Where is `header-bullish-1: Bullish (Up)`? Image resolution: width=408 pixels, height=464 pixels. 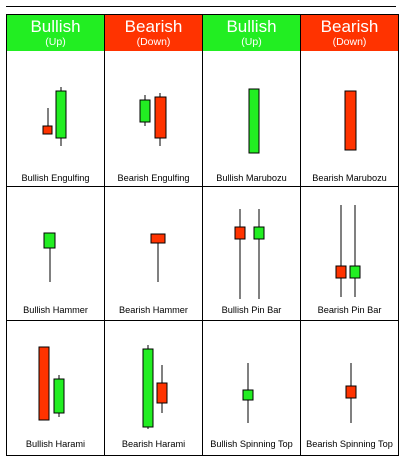
header-bullish-1: Bullish (Up) is located at coordinates (56, 33).